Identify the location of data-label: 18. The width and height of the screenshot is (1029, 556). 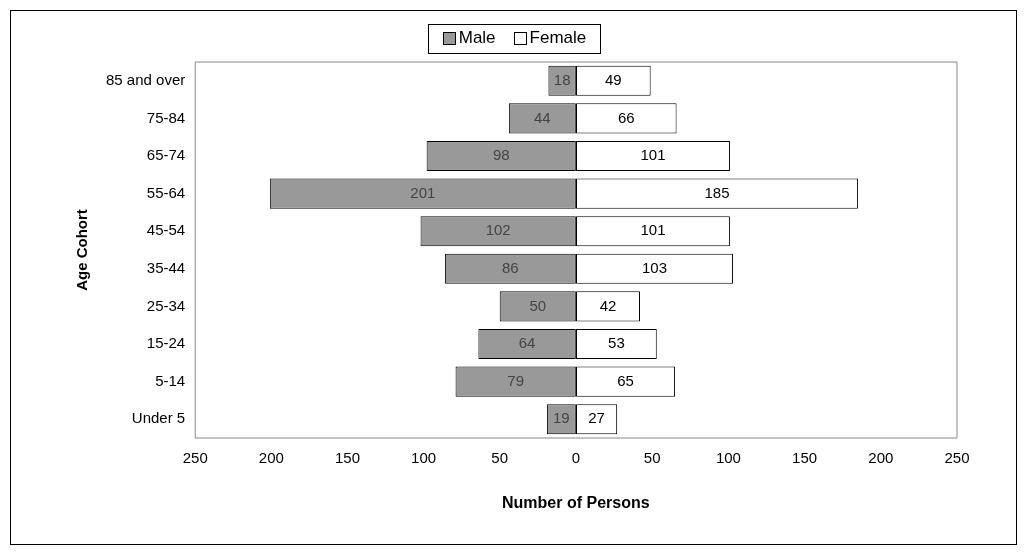
(562, 79).